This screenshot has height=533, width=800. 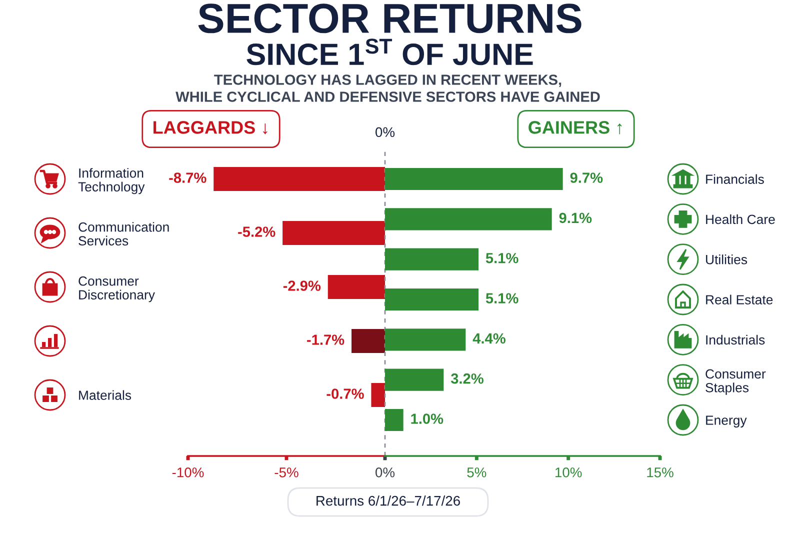 I want to click on chart-subtitle: TECHNOLOGY HAS LAGGED IN RECENT WEEKS, WHILE CYCLICAL AND DEFENSIVE SECTORS HAVE GAINED, so click(x=388, y=88).